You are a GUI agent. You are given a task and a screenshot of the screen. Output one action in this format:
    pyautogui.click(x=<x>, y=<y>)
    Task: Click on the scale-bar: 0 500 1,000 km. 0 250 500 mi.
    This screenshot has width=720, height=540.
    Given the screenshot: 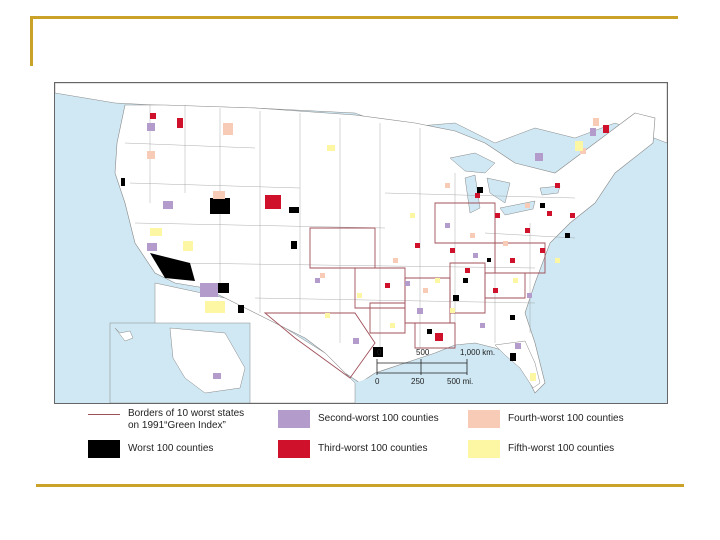 What is the action you would take?
    pyautogui.click(x=435, y=367)
    